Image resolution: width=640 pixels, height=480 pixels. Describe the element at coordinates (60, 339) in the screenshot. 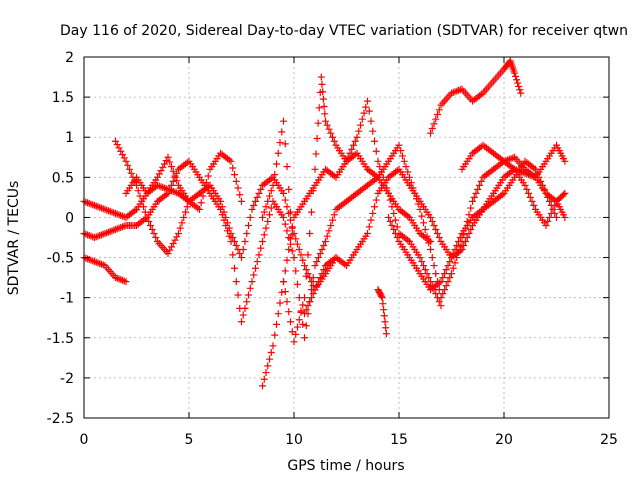

I see `y-tick-label: -1.5` at that location.